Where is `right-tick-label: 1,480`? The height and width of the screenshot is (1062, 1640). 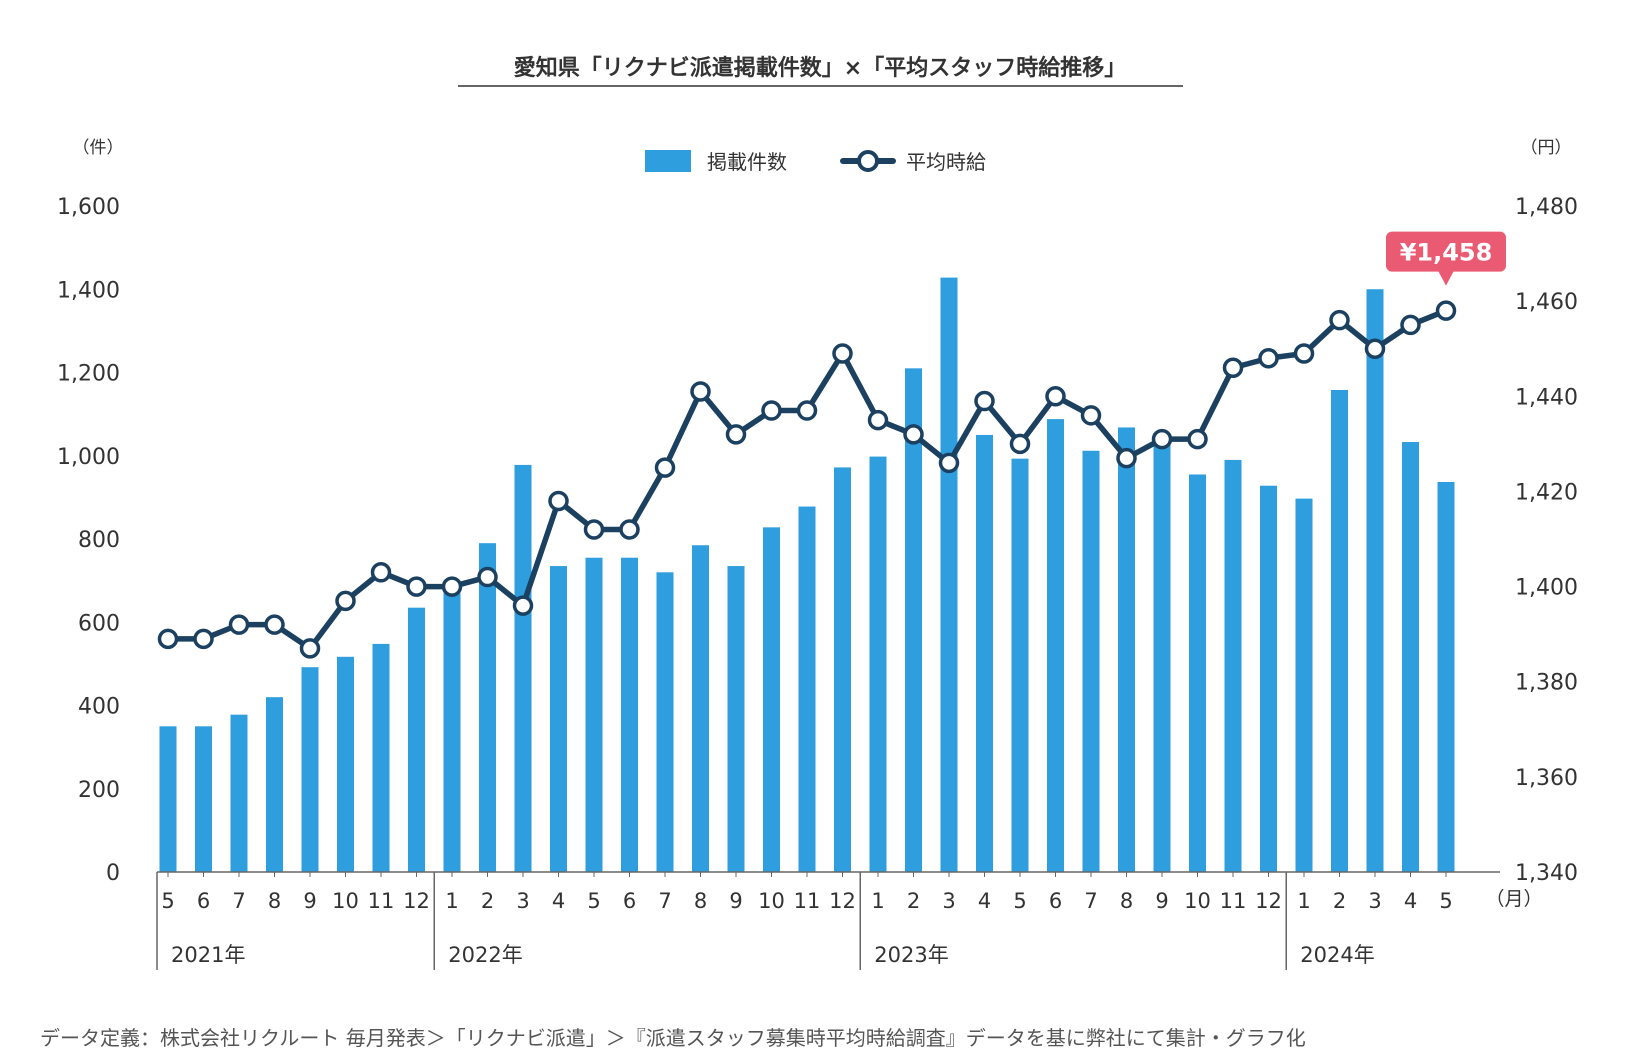 right-tick-label: 1,480 is located at coordinates (1546, 207).